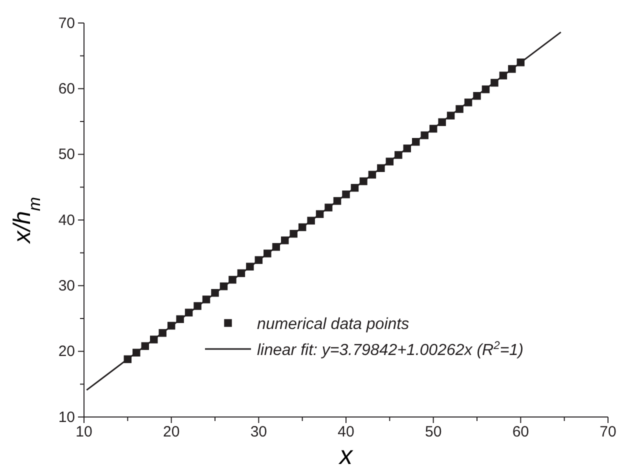 Image resolution: width=619 pixels, height=470 pixels. I want to click on x-tick-label: 20, so click(171, 432).